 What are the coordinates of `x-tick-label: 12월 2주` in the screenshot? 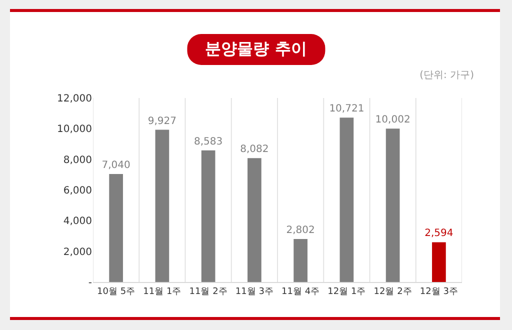 It's located at (393, 291).